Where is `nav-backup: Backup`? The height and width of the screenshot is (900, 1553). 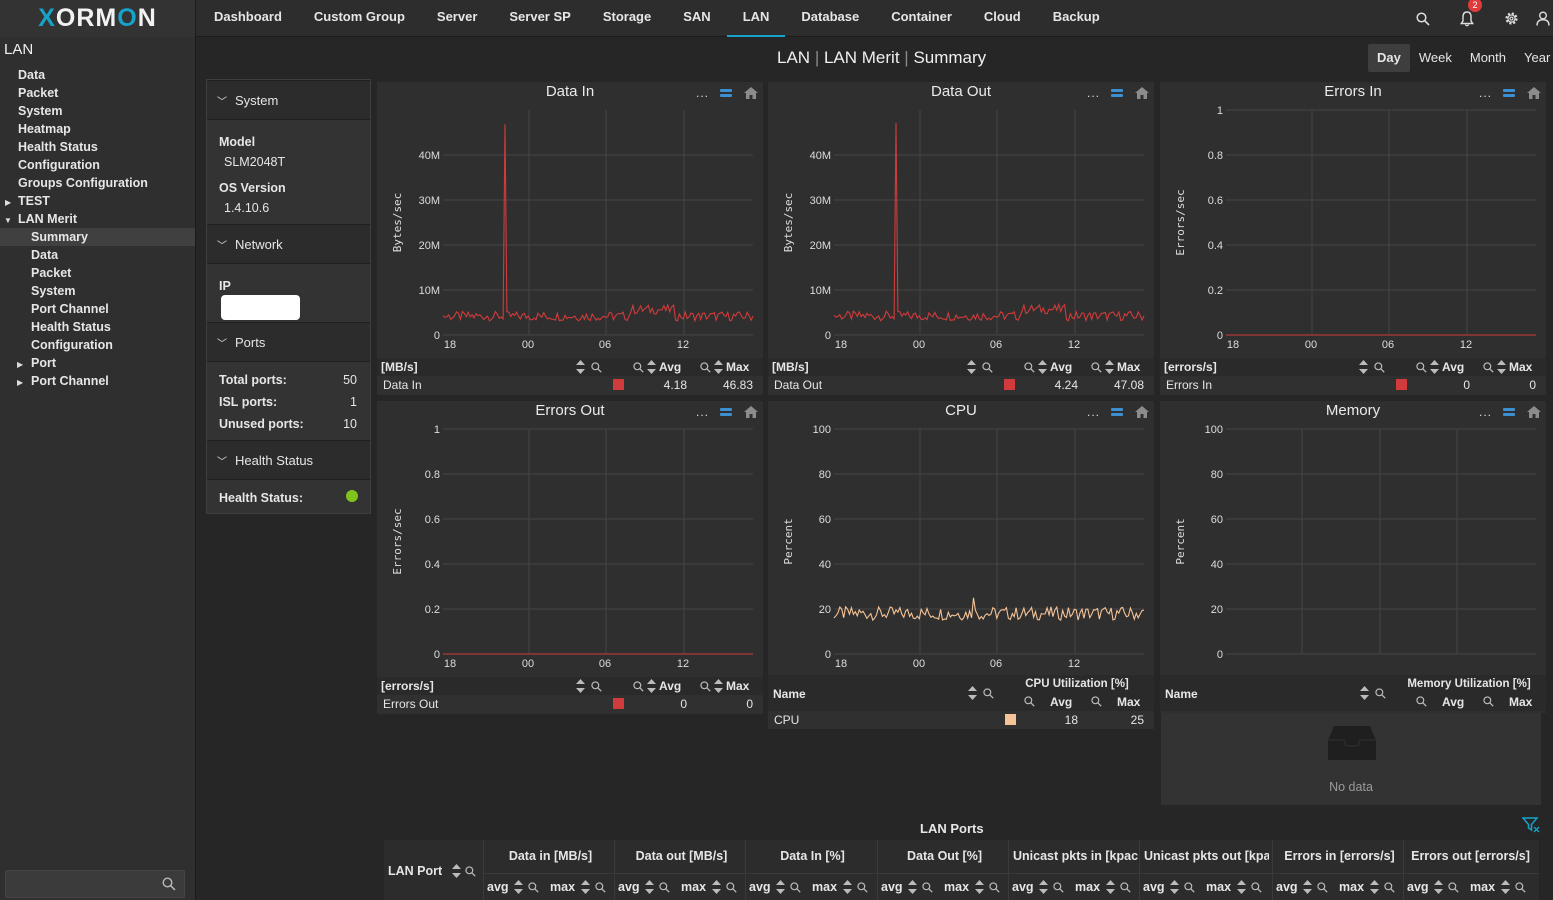 nav-backup: Backup is located at coordinates (1076, 16).